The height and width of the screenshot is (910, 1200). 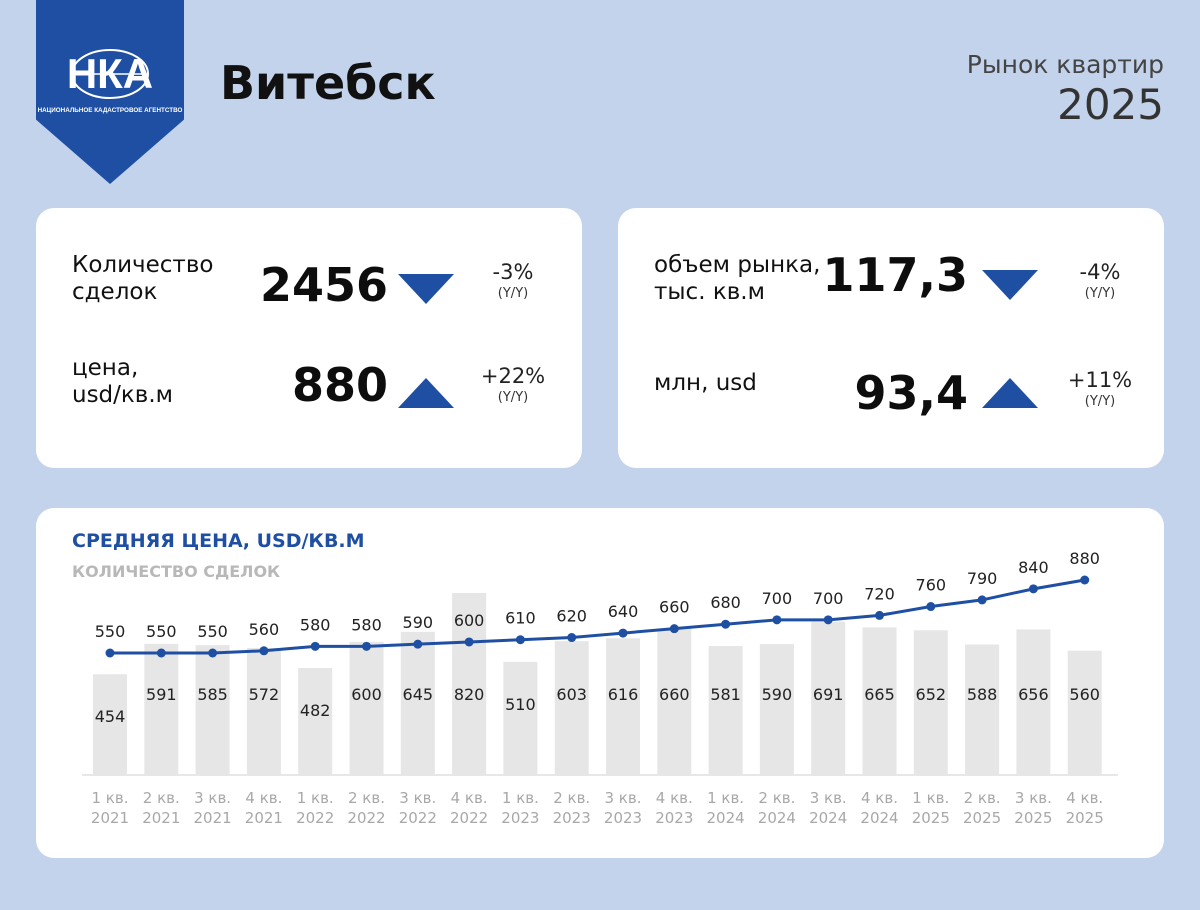 What do you see at coordinates (426, 289) in the screenshot?
I see `deals-down-arrow-icon` at bounding box center [426, 289].